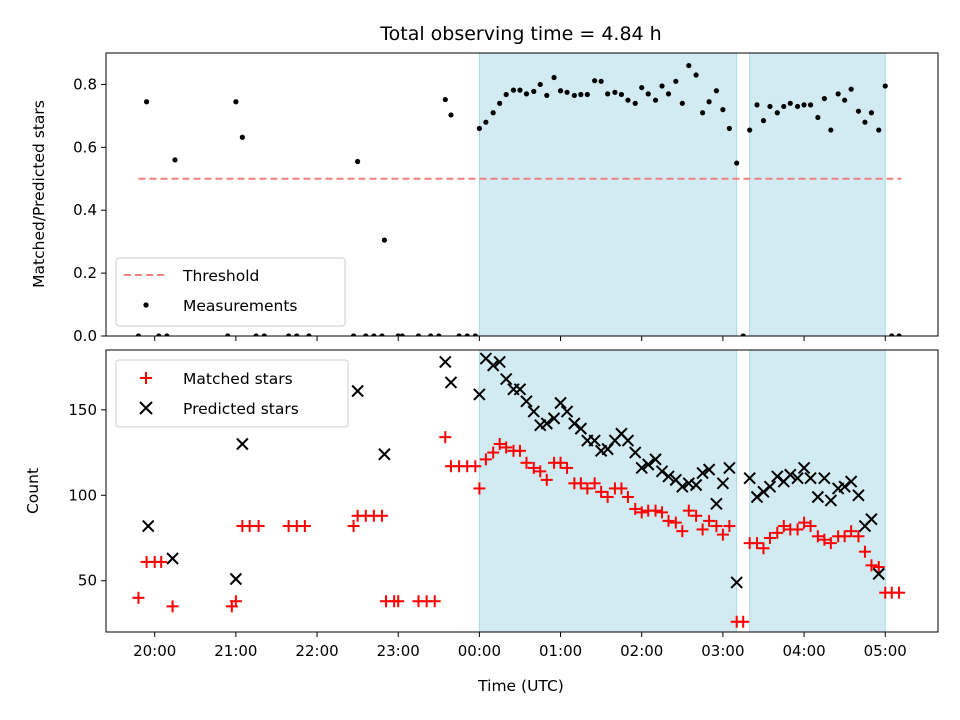 Image resolution: width=960 pixels, height=720 pixels. Describe the element at coordinates (39, 194) in the screenshot. I see `top-y-axis-label: Matched/Predicted stars` at that location.